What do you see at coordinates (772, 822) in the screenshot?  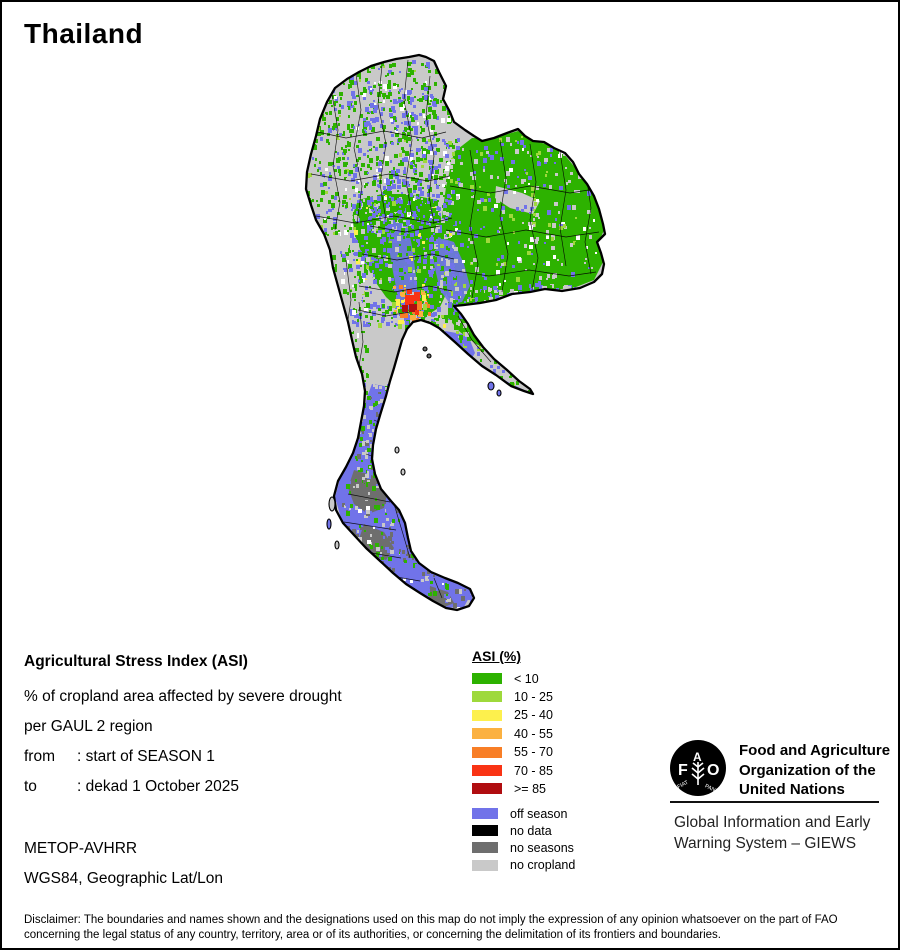 I see `giews-line: Global Information and Early` at bounding box center [772, 822].